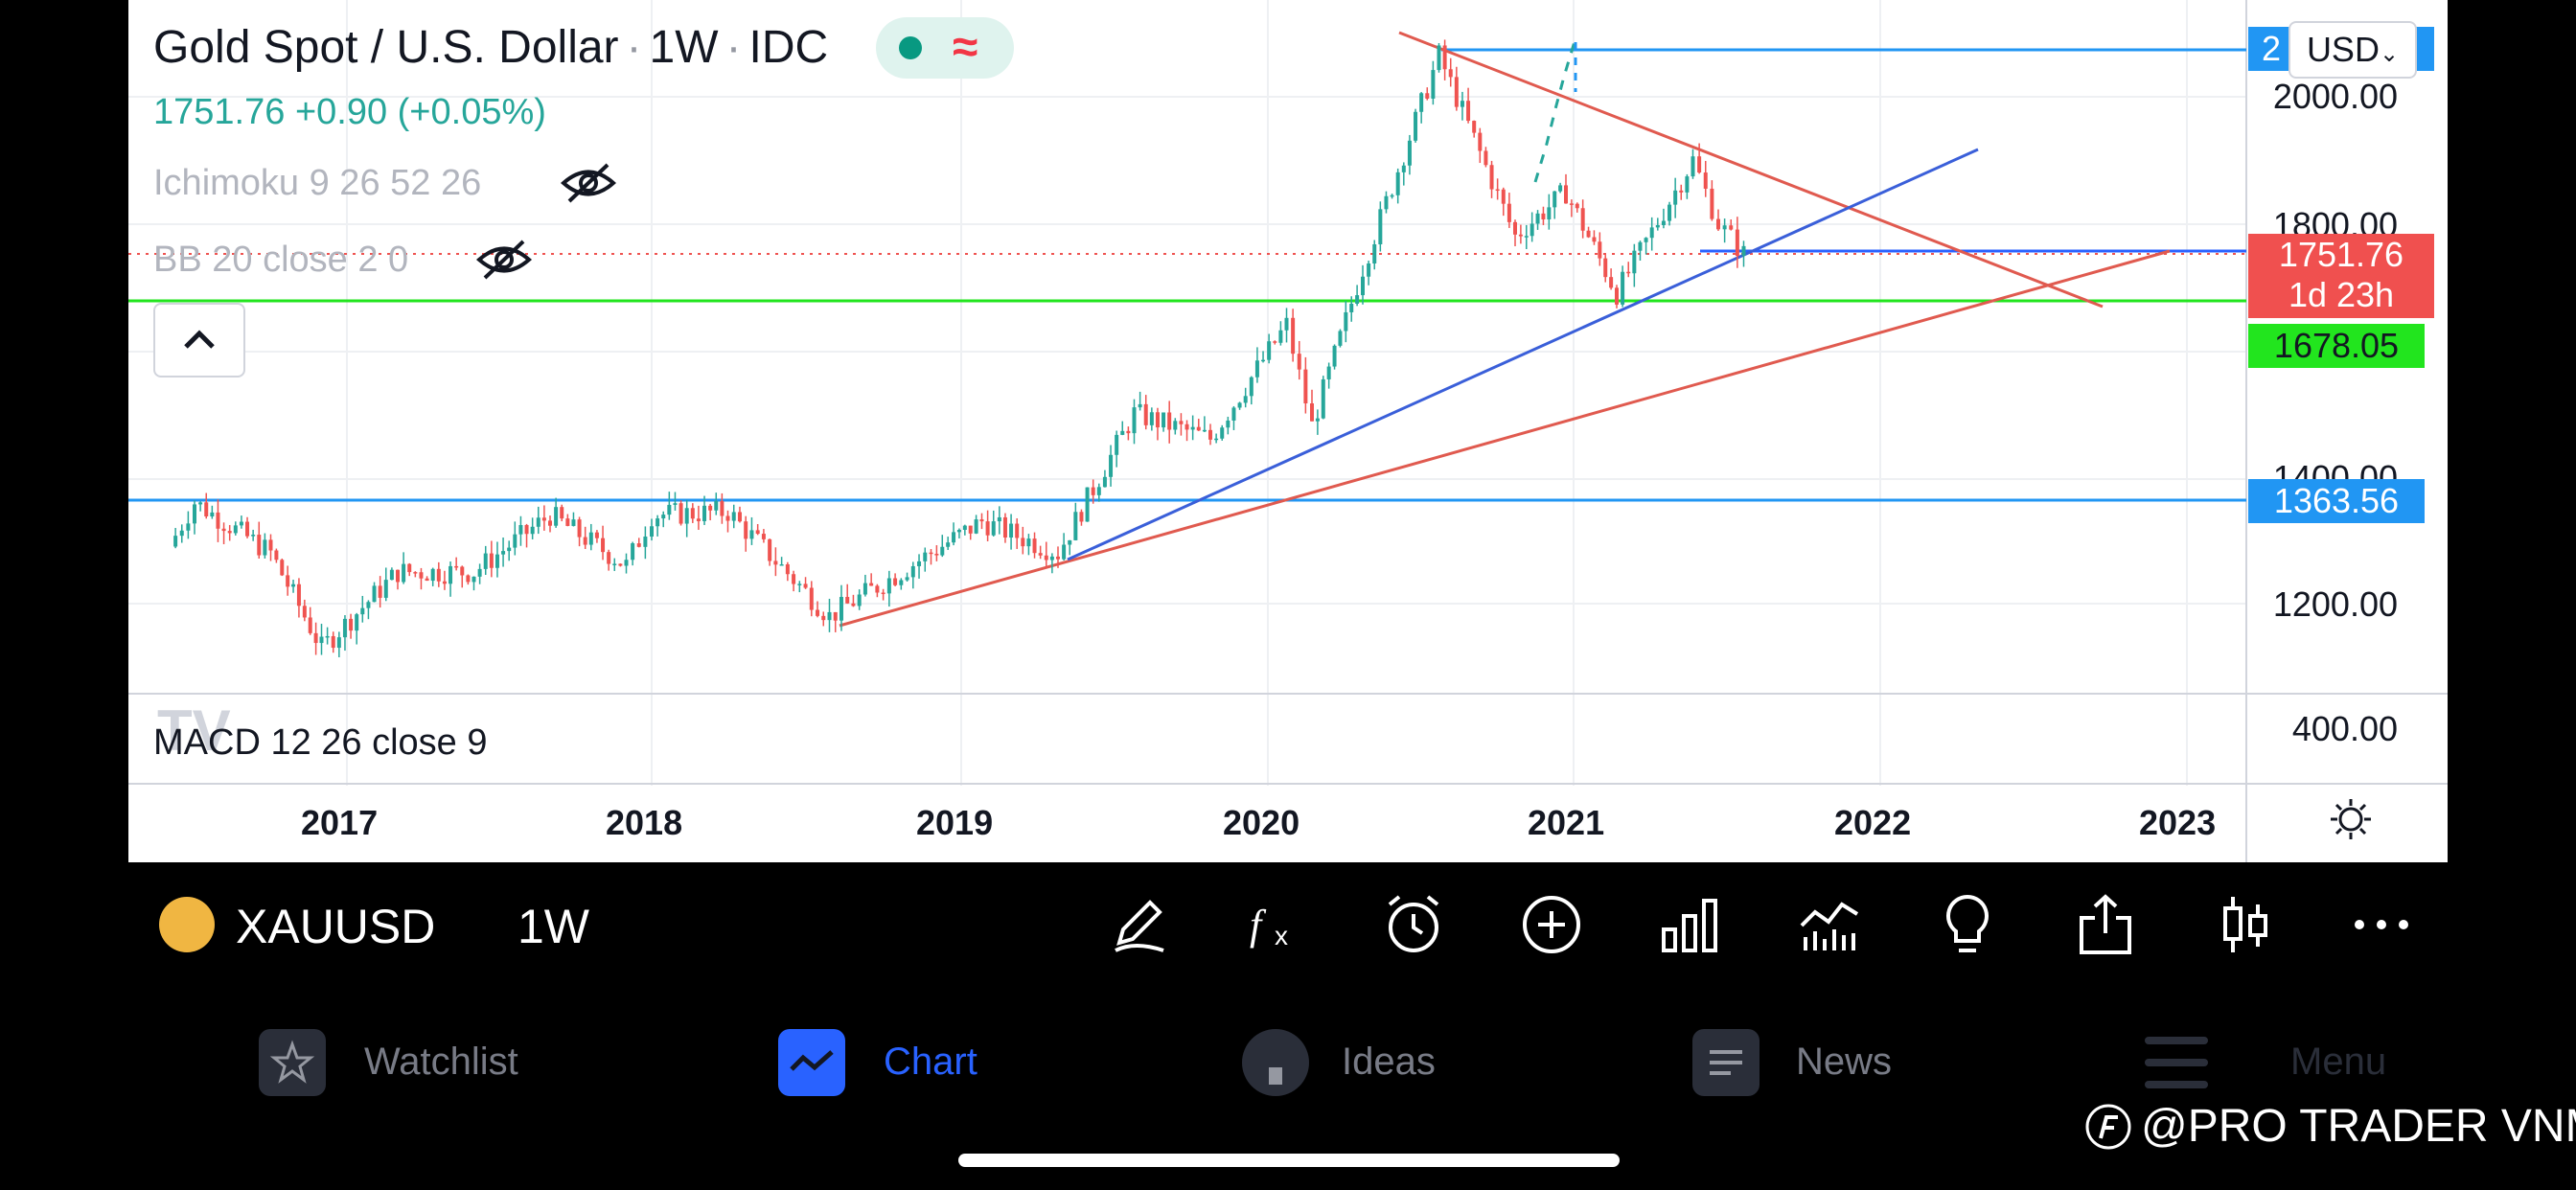  I want to click on more-icon, so click(2381, 925).